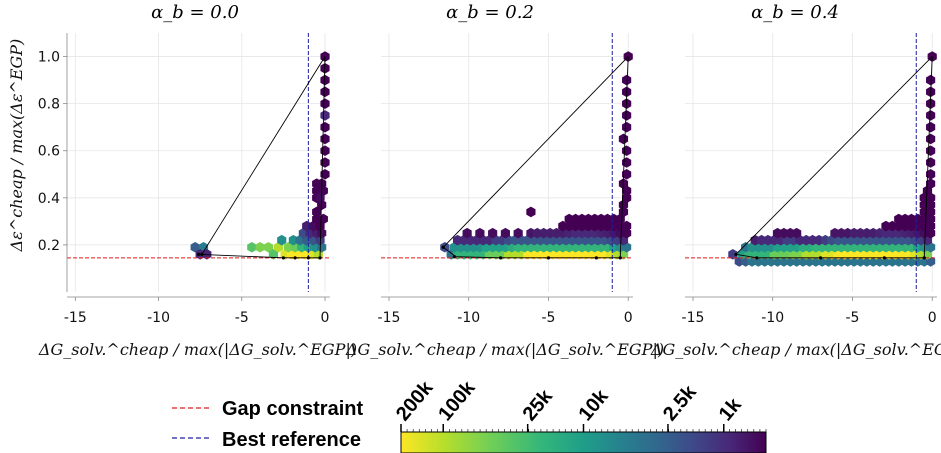 The image size is (941, 453). I want to click on pareto-line, so click(834, 157).